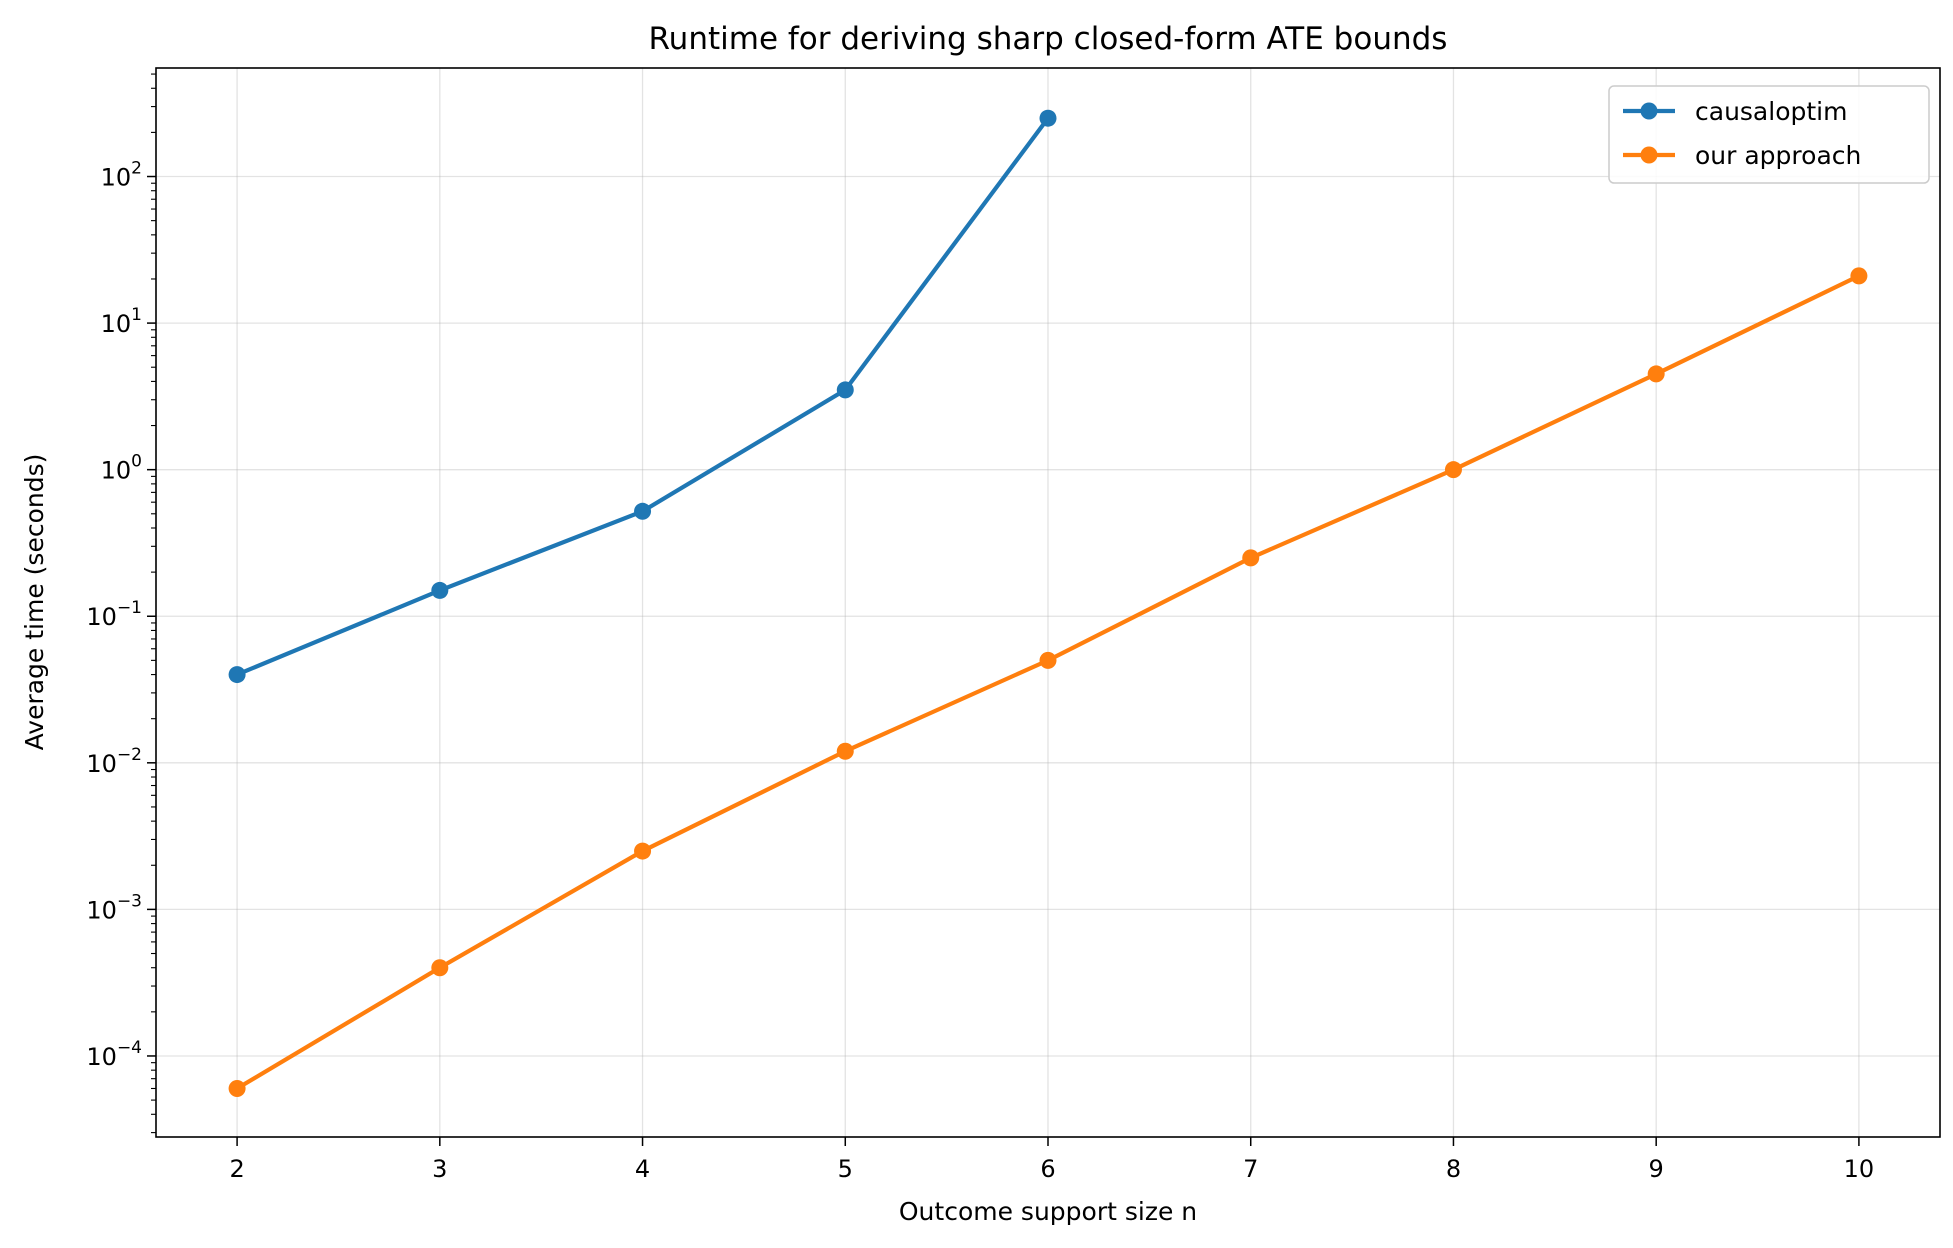 This screenshot has height=1248, width=1953. Describe the element at coordinates (34, 602) in the screenshot. I see `y-axis-title: Average time (seconds)` at that location.